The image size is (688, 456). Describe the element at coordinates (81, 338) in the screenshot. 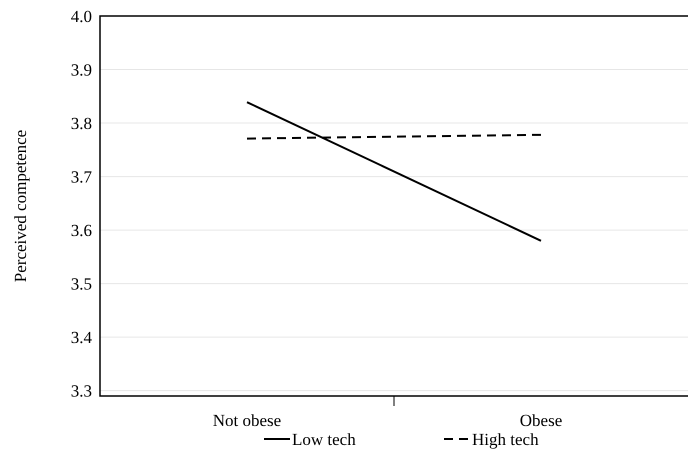

I see `y-tick-label: 3.4` at that location.